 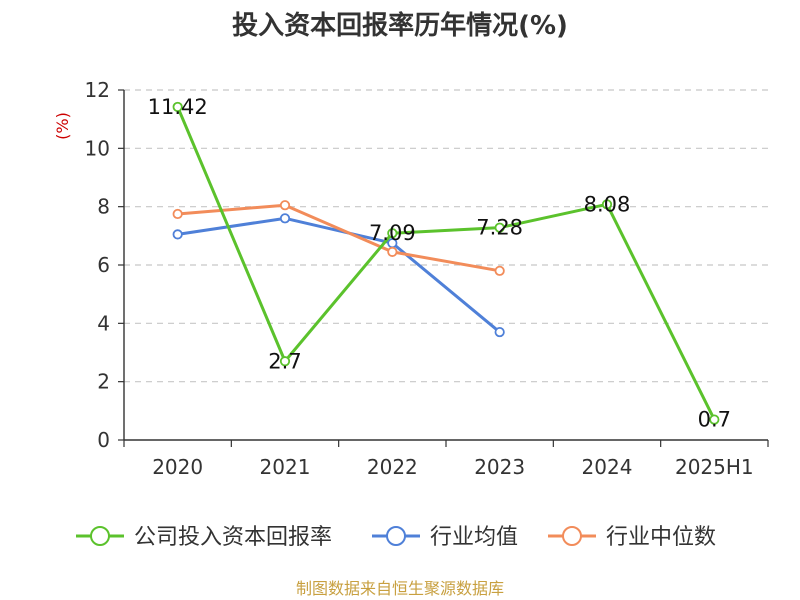 I want to click on legend-item-2: 行业中位数, so click(x=632, y=537).